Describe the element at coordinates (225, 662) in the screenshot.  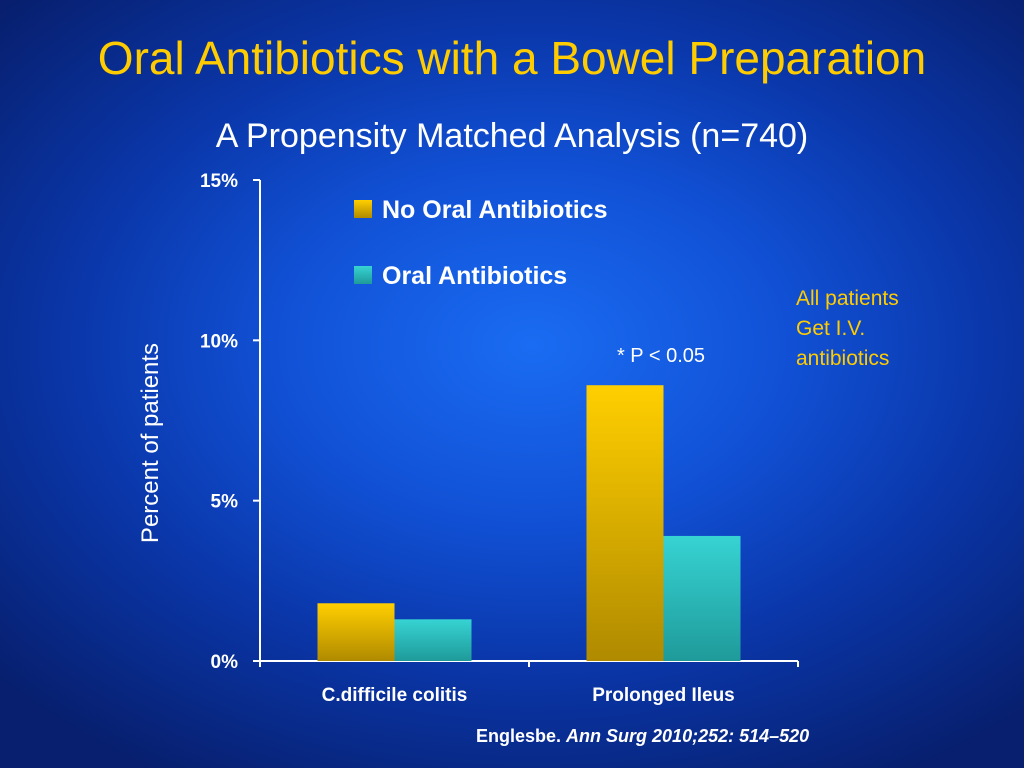
I see `y-tick-label: 0%` at that location.